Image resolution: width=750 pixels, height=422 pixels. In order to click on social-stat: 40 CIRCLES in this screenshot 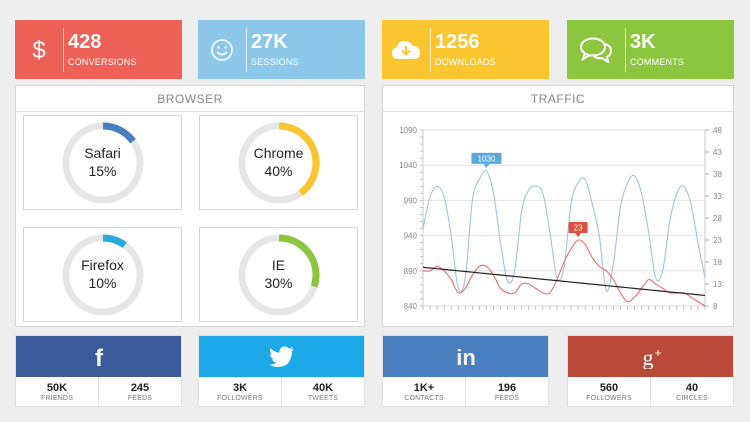, I will do `click(691, 392)`.